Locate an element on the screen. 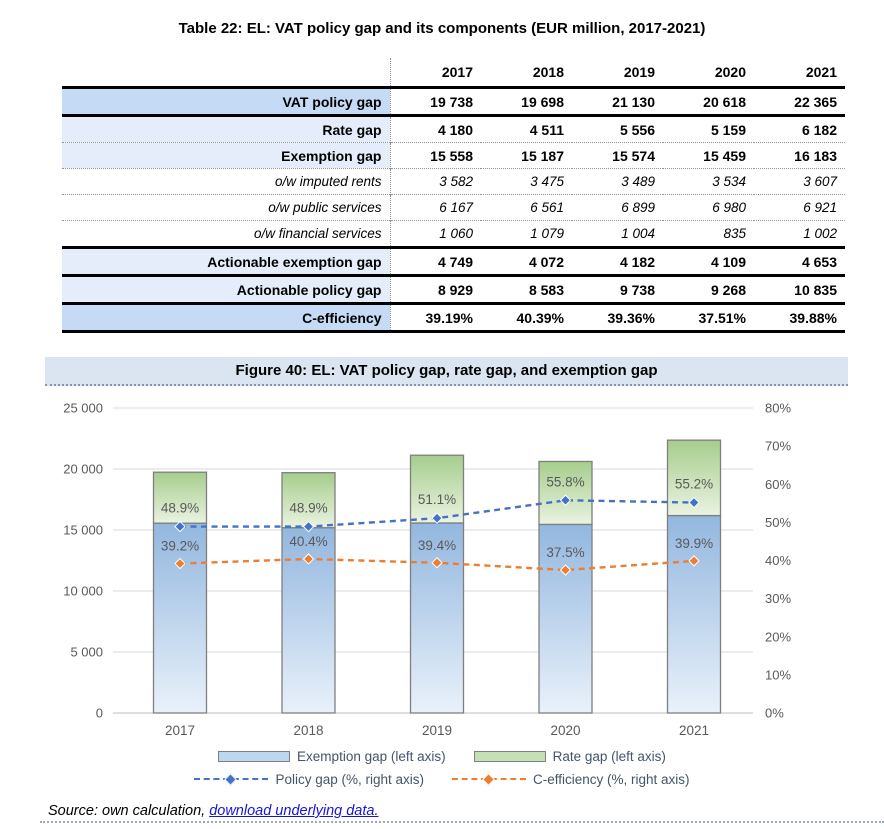  table-cell: 1 079 is located at coordinates (547, 233).